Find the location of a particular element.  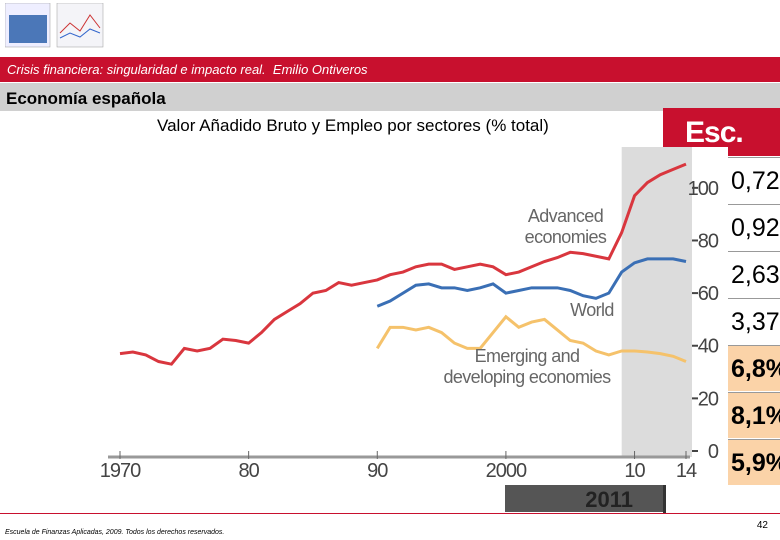

section-title: Economía española is located at coordinates (86, 98).